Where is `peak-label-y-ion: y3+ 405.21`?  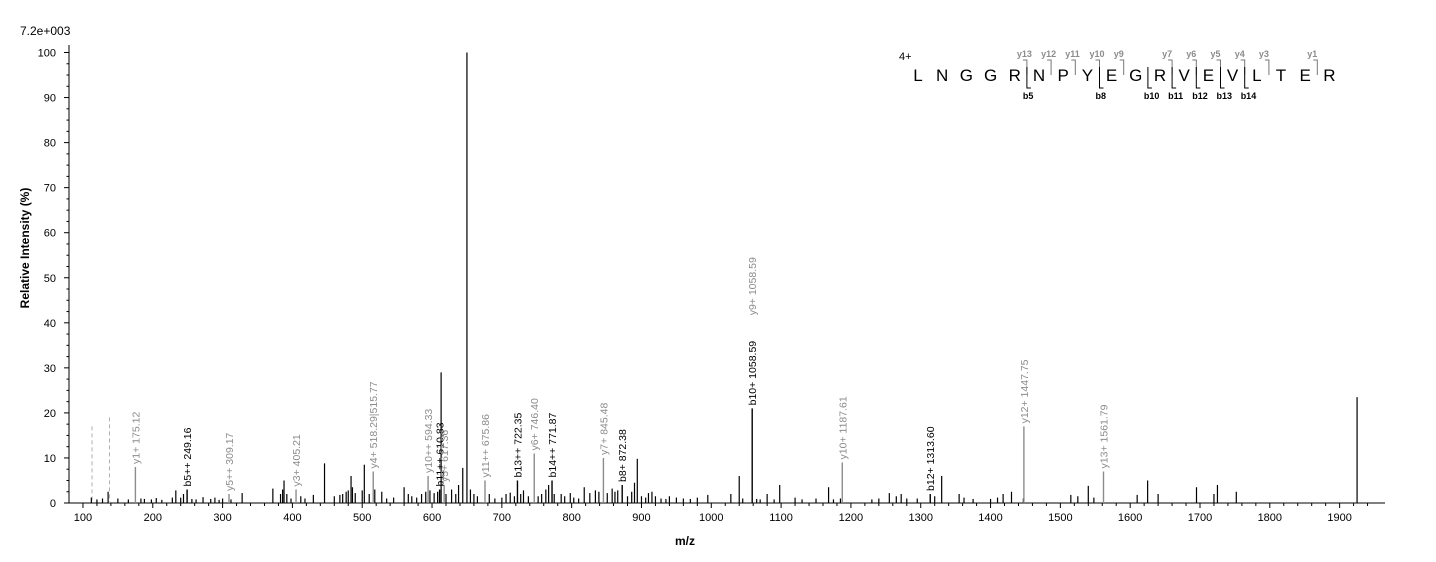 peak-label-y-ion: y3+ 405.21 is located at coordinates (297, 460).